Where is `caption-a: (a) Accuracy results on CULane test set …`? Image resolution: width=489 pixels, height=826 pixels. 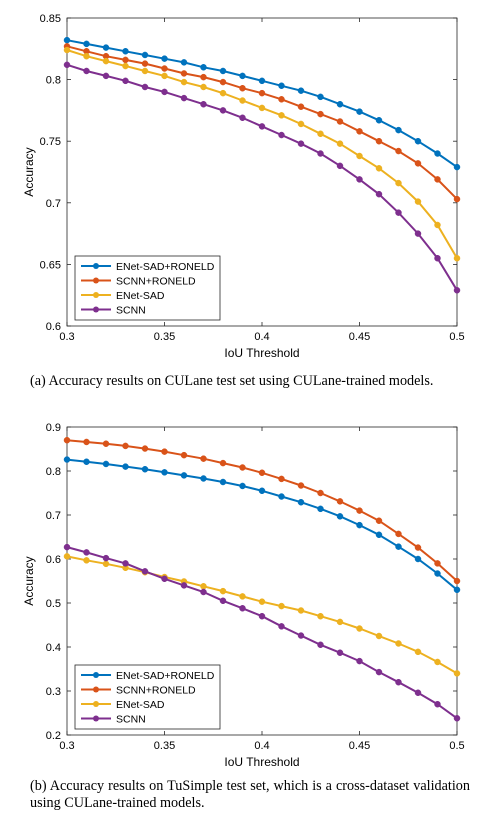 caption-a: (a) Accuracy results on CULane test set … is located at coordinates (232, 381).